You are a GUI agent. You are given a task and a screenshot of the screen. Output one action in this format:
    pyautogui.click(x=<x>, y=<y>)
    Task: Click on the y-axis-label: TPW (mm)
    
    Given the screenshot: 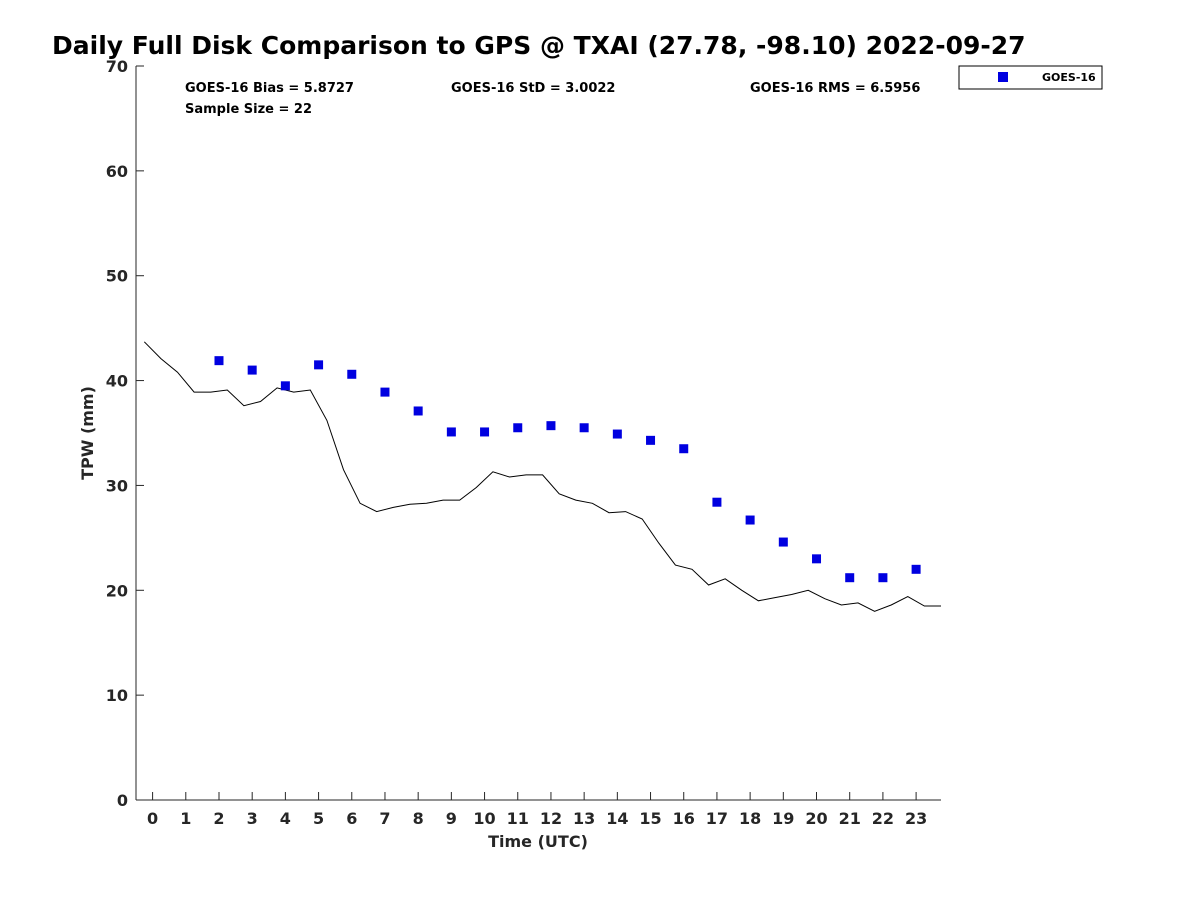 What is the action you would take?
    pyautogui.click(x=87, y=433)
    